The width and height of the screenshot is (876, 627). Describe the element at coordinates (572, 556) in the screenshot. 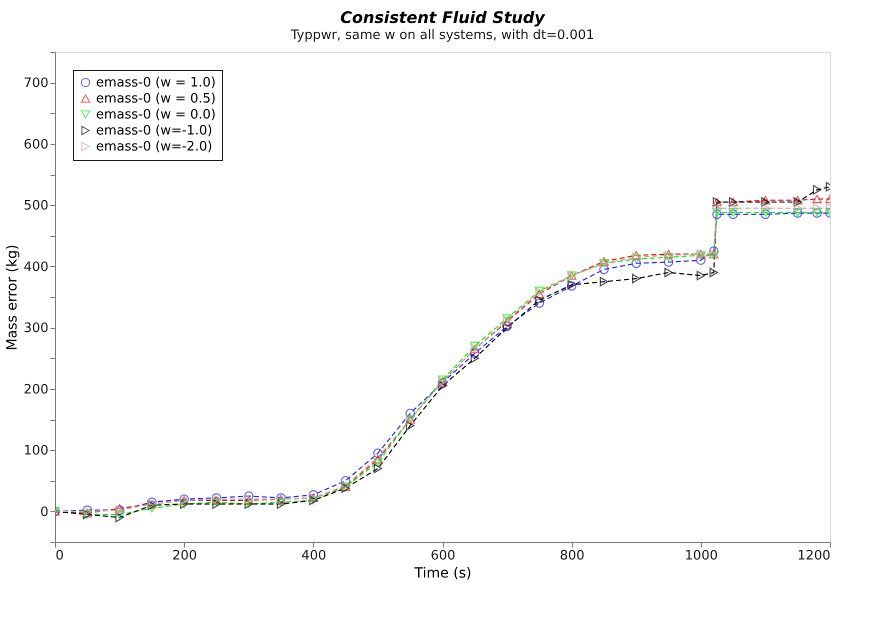

I see `x-tick-label: 800` at that location.